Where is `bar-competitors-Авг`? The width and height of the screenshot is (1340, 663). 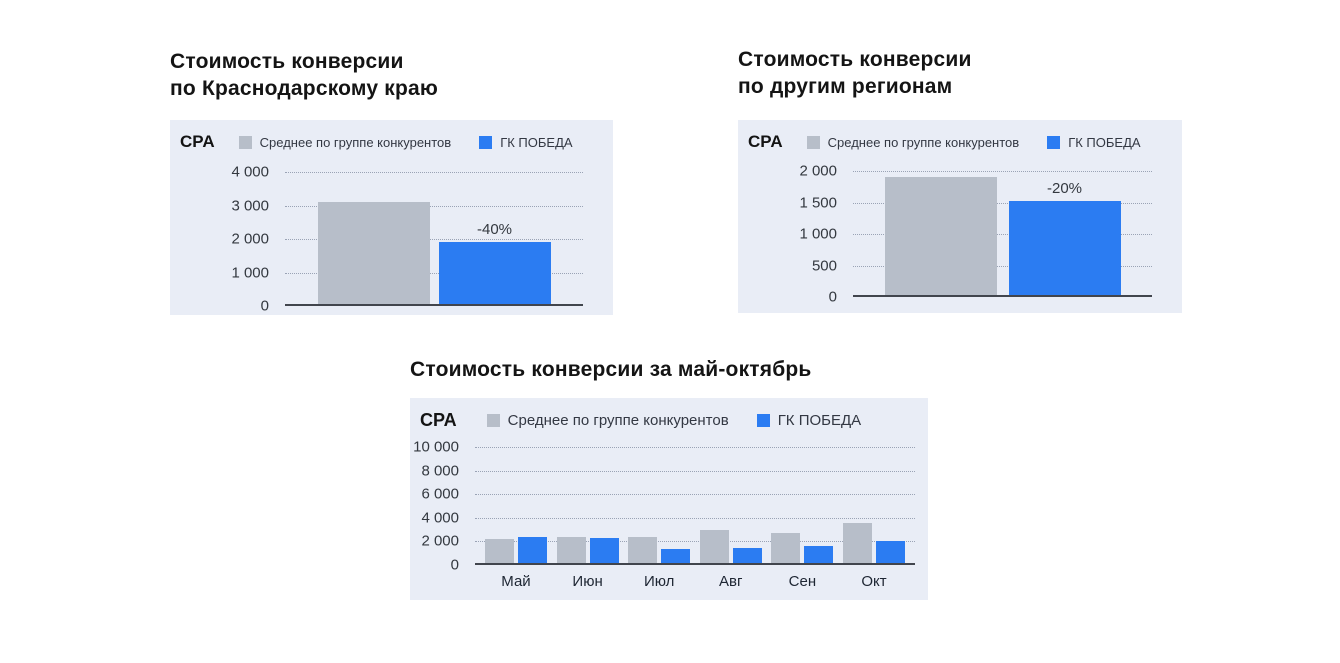
bar-competitors-Авг is located at coordinates (714, 547).